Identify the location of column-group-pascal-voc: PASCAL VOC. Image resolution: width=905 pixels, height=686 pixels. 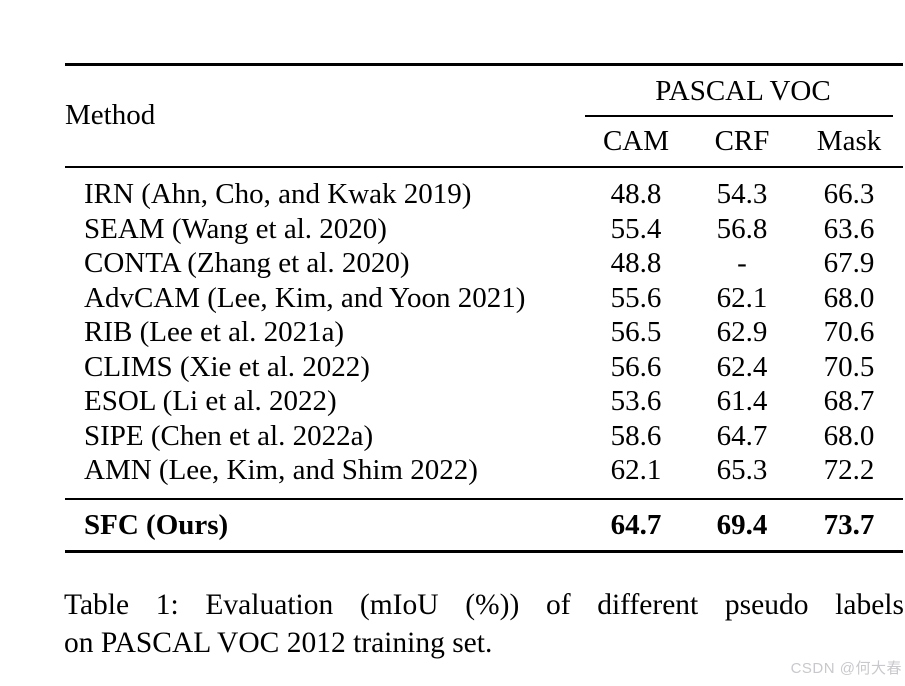
(743, 91).